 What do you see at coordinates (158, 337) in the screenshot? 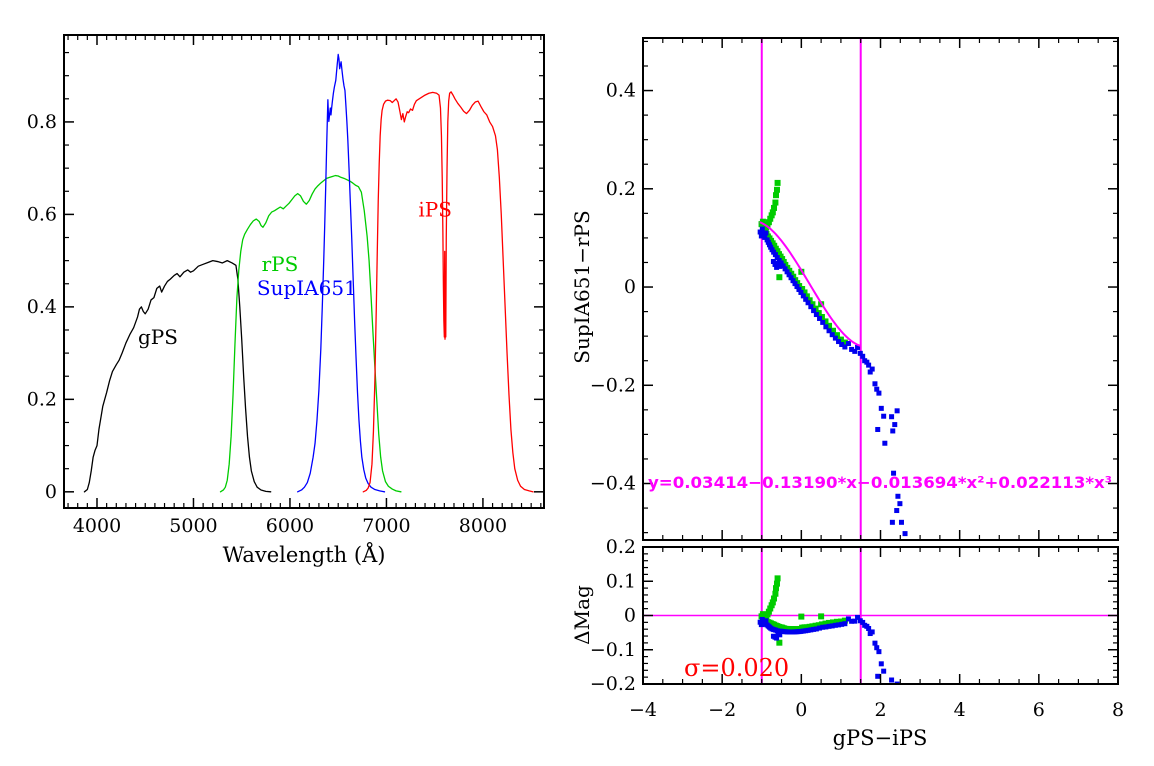
I see `series-label-gPS: gPS` at bounding box center [158, 337].